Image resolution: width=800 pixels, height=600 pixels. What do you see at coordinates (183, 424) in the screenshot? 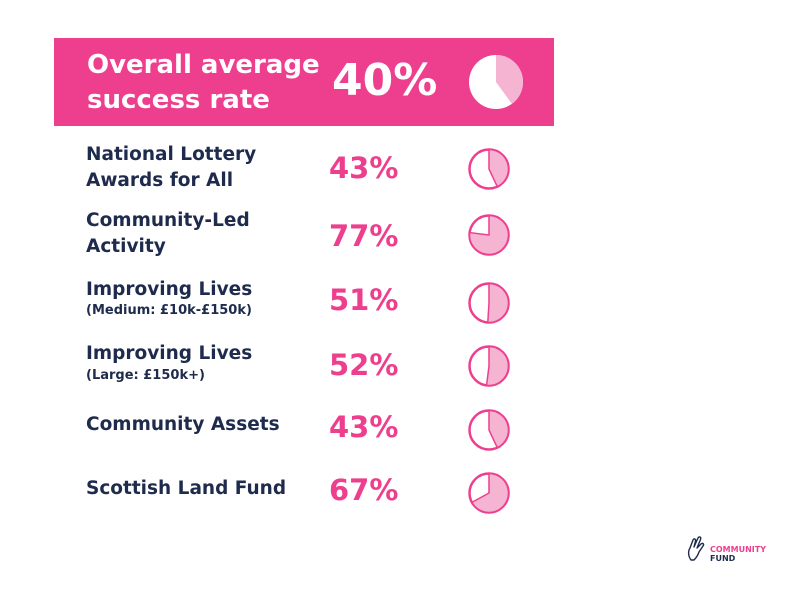
I see `programme-name: Community Assets` at bounding box center [183, 424].